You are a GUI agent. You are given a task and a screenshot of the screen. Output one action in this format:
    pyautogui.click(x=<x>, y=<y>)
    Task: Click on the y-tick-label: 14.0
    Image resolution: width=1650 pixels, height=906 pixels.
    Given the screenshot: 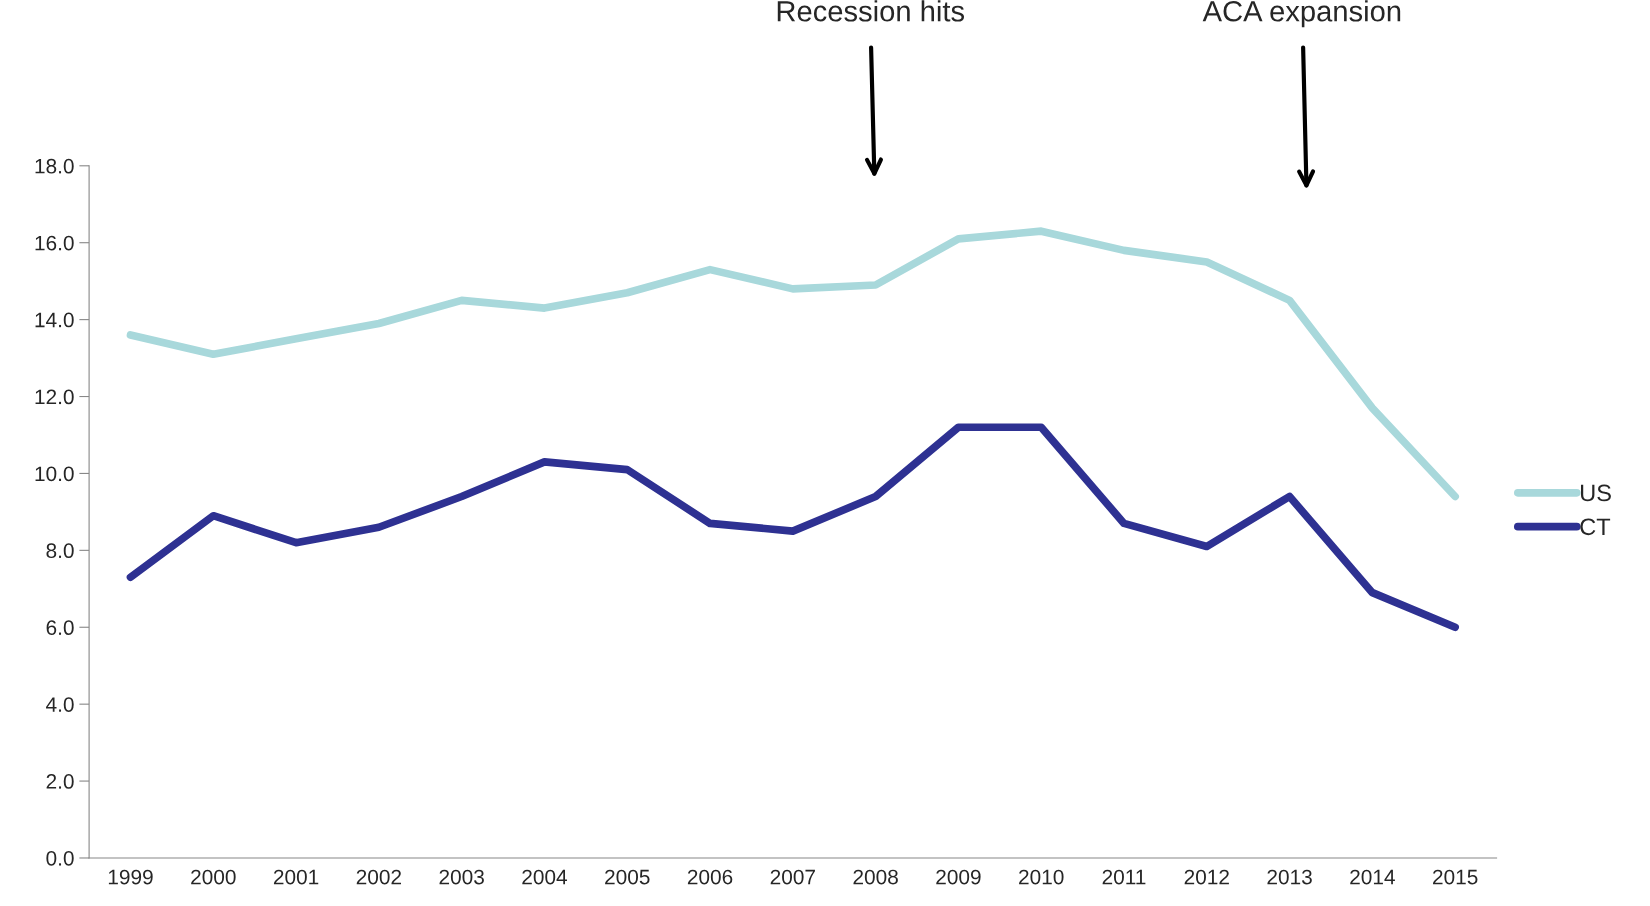 What is the action you would take?
    pyautogui.click(x=54, y=320)
    